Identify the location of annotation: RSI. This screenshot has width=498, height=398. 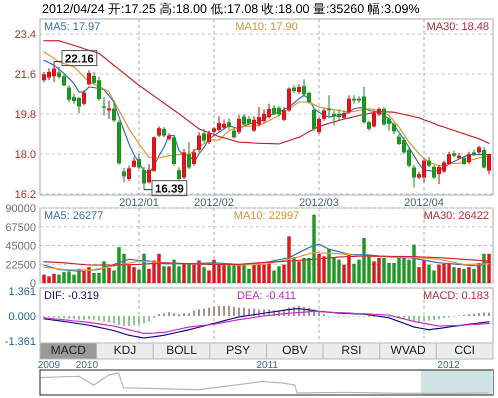
(351, 350).